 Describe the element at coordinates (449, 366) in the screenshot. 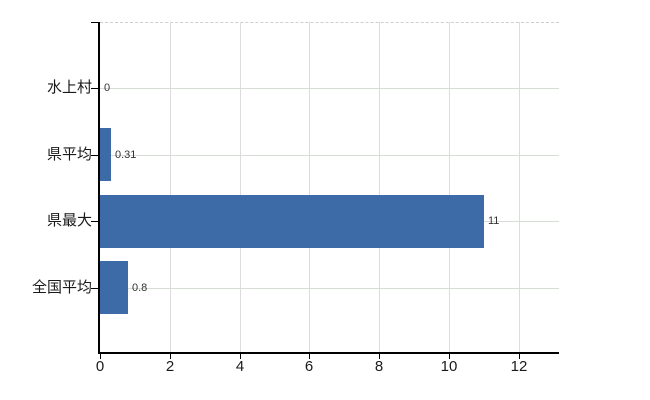

I see `x-tick-label: 10` at that location.